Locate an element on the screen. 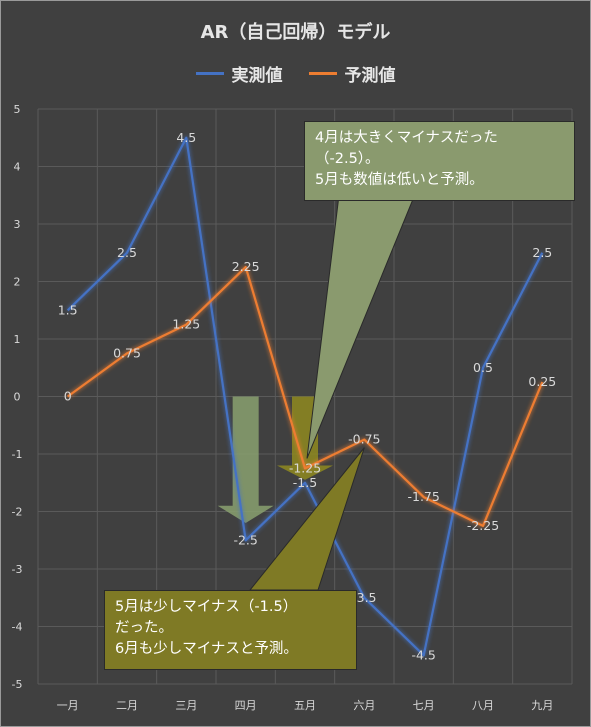  y-tick-label: 4 is located at coordinates (17, 167).